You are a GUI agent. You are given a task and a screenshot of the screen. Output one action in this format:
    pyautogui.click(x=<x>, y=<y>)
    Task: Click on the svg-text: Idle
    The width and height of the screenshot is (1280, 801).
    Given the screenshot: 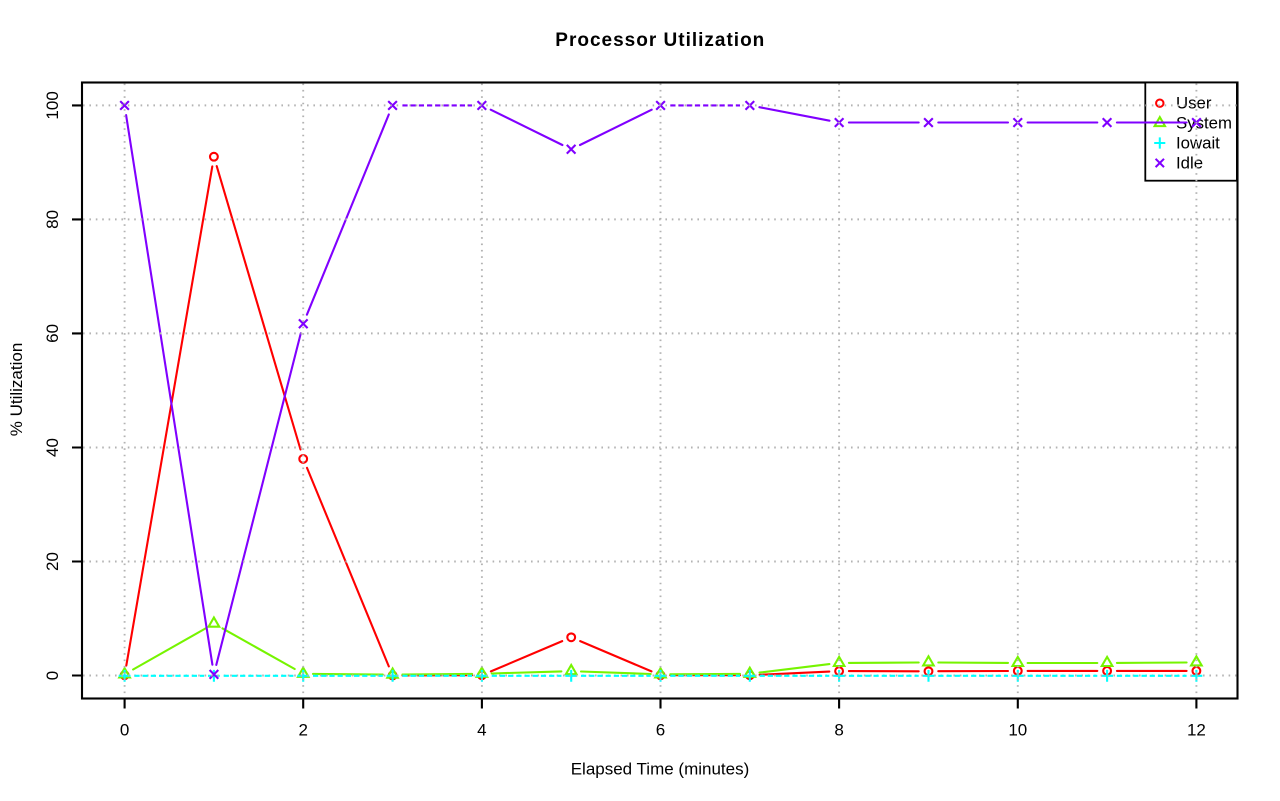 What is the action you would take?
    pyautogui.click(x=1189, y=162)
    